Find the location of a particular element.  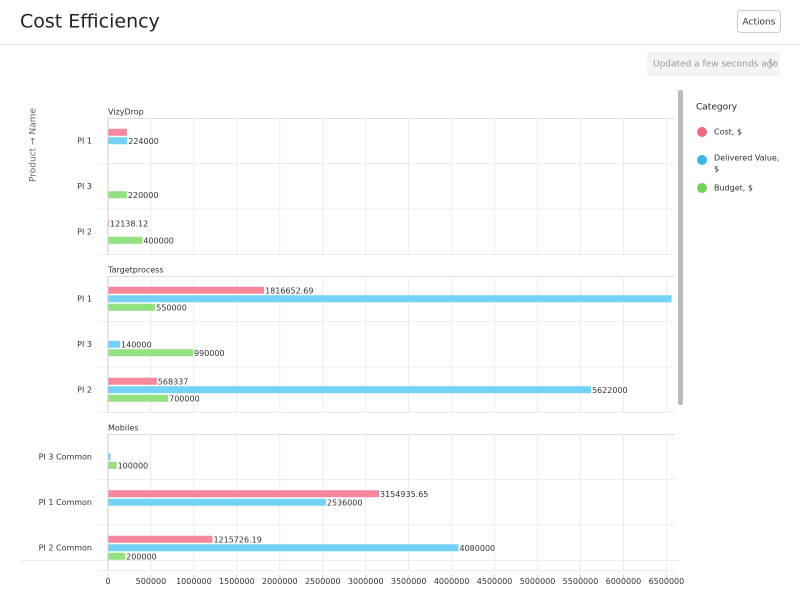

value-label: 400000 is located at coordinates (158, 240).